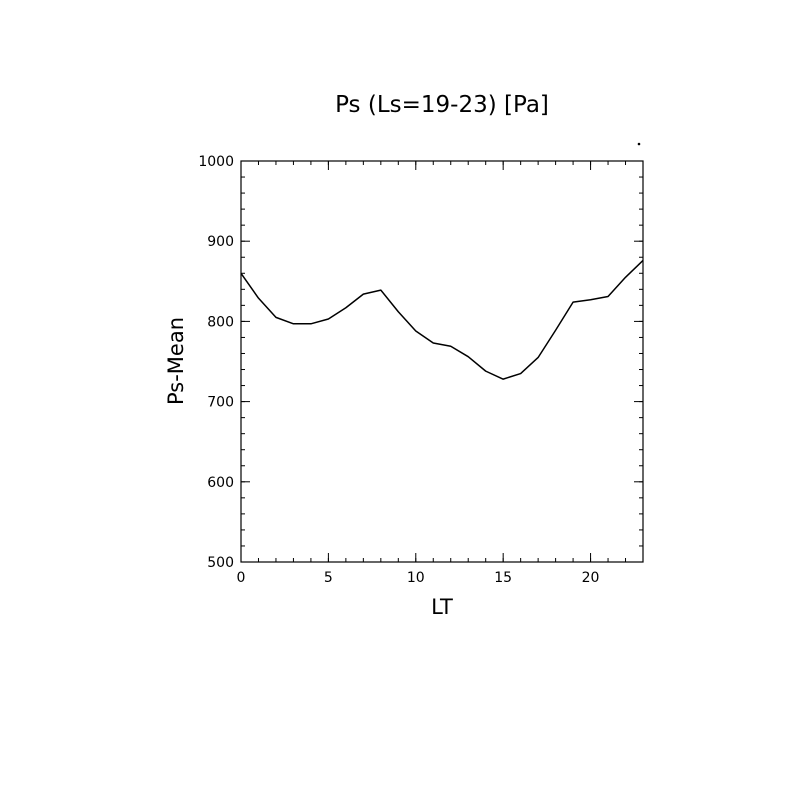 The image size is (804, 809). What do you see at coordinates (328, 578) in the screenshot?
I see `x-tick-label: 5` at bounding box center [328, 578].